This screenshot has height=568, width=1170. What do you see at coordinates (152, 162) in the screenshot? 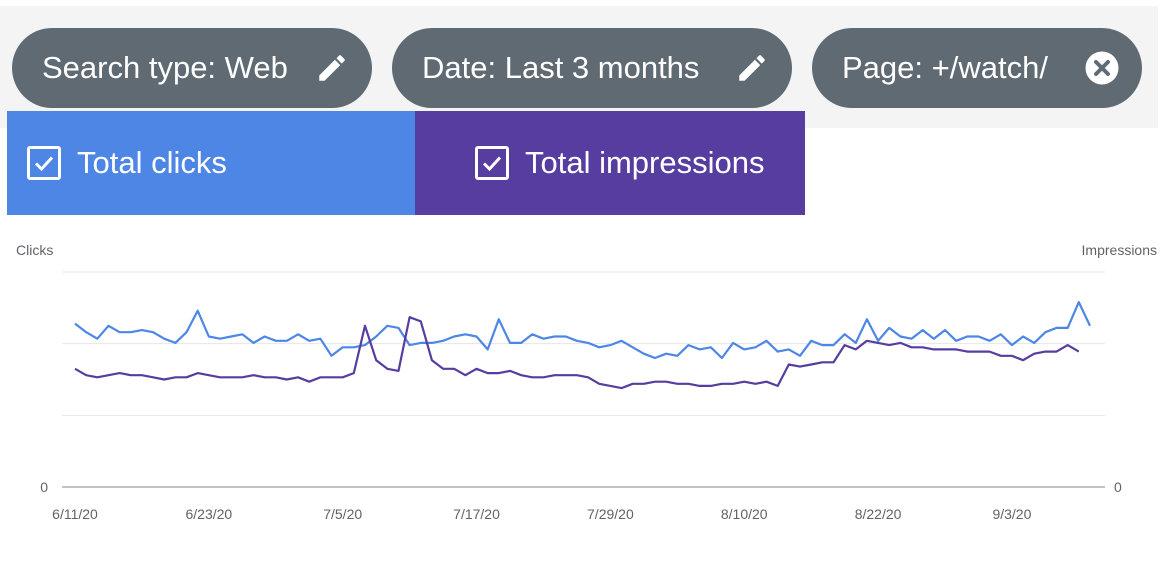
I see `total-clicks-label: Total clicks` at bounding box center [152, 162].